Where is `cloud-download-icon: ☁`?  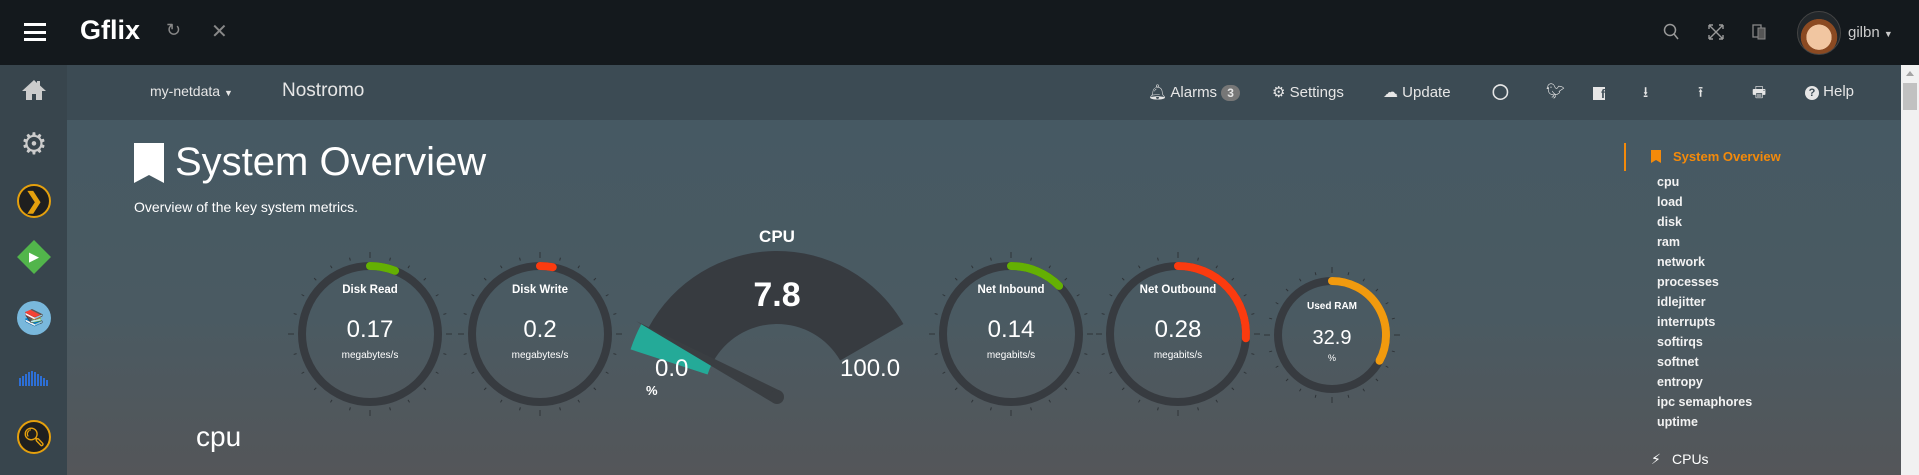
cloud-download-icon: ☁ is located at coordinates (1390, 92).